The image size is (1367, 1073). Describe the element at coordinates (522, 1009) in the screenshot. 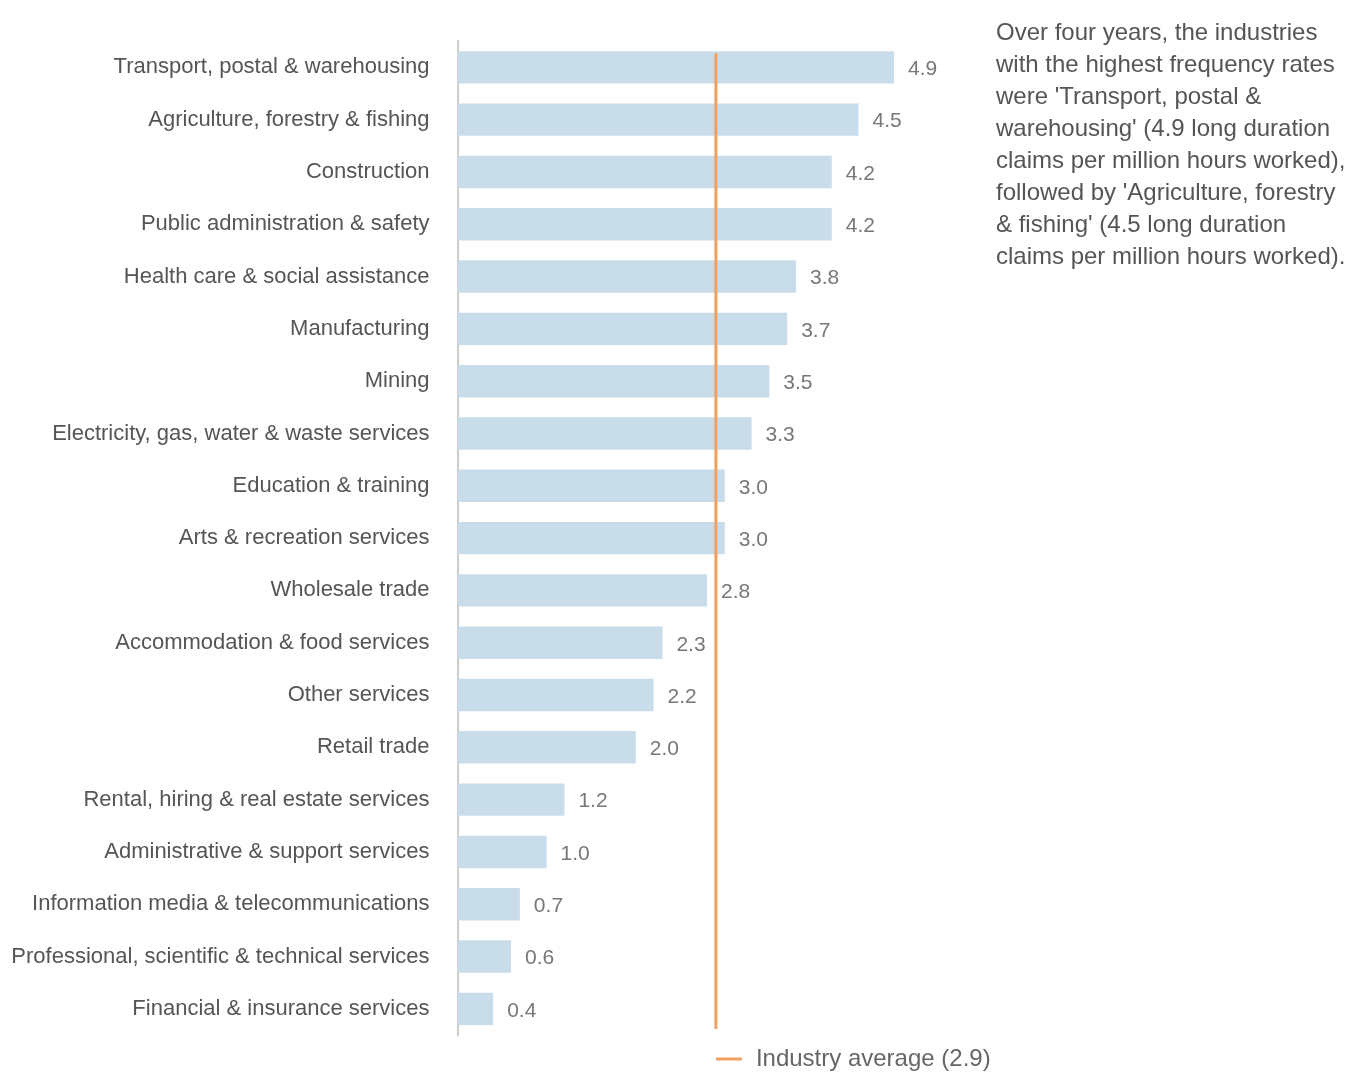

I see `data-label: 0.4` at that location.